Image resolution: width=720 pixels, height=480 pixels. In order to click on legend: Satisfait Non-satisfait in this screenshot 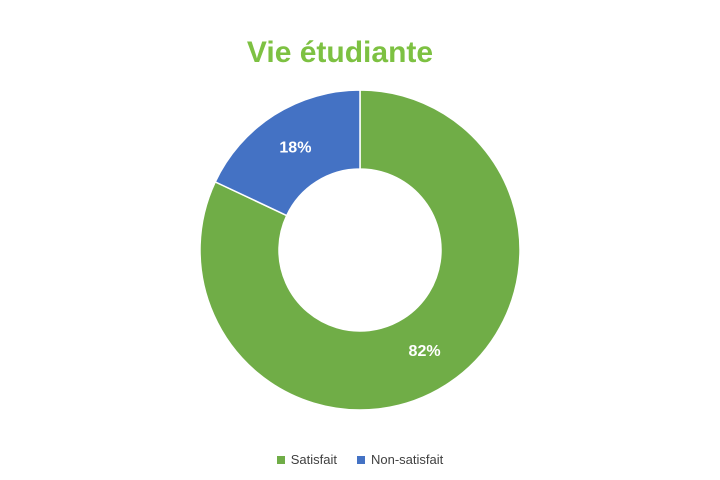, I will do `click(360, 459)`.